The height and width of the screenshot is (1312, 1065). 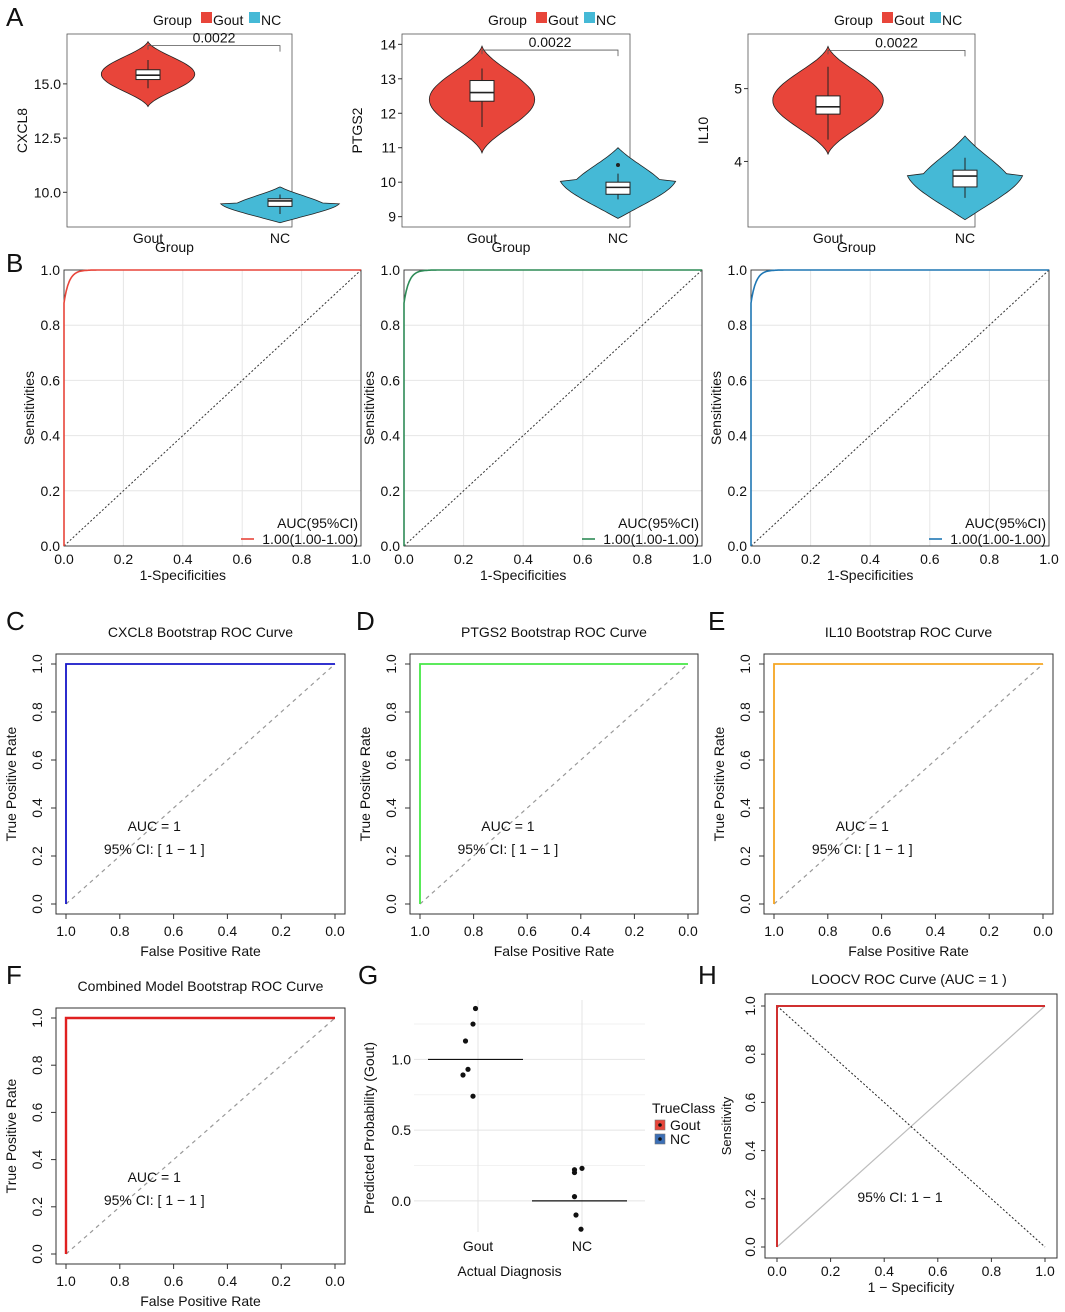 I want to click on x-axis-label: 1 − Specificity, so click(x=911, y=1287).